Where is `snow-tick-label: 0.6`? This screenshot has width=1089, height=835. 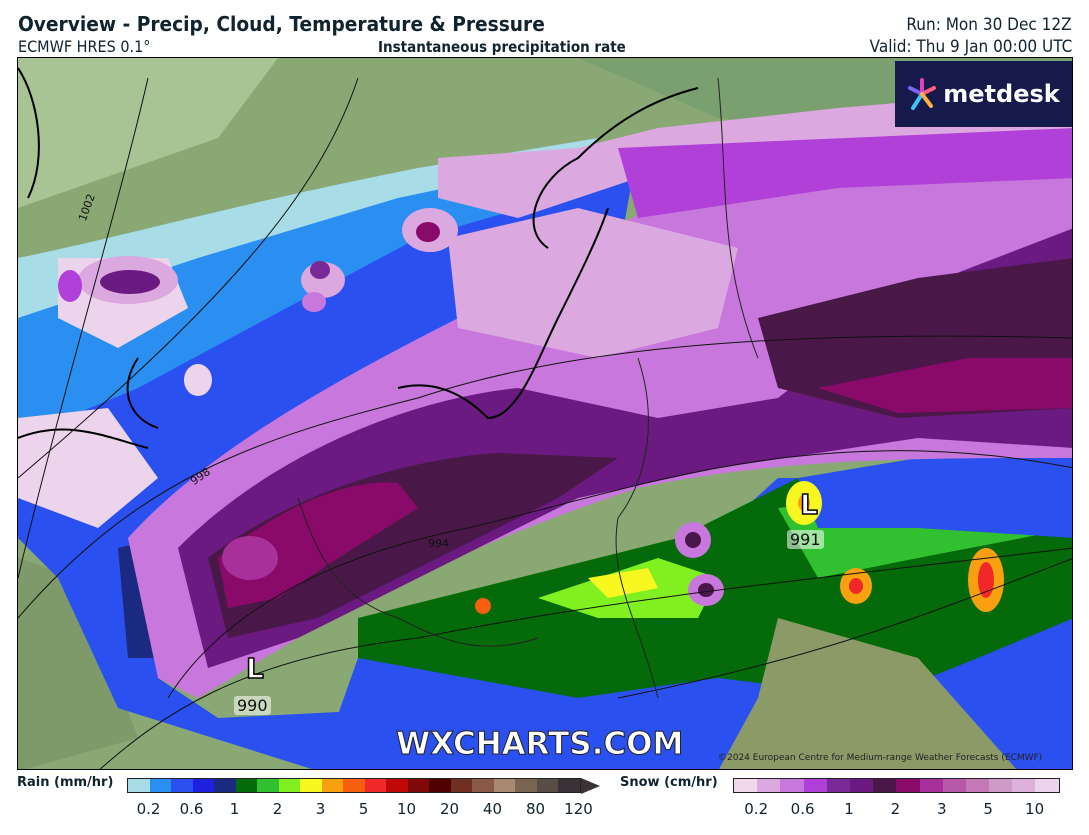 snow-tick-label: 0.6 is located at coordinates (802, 809).